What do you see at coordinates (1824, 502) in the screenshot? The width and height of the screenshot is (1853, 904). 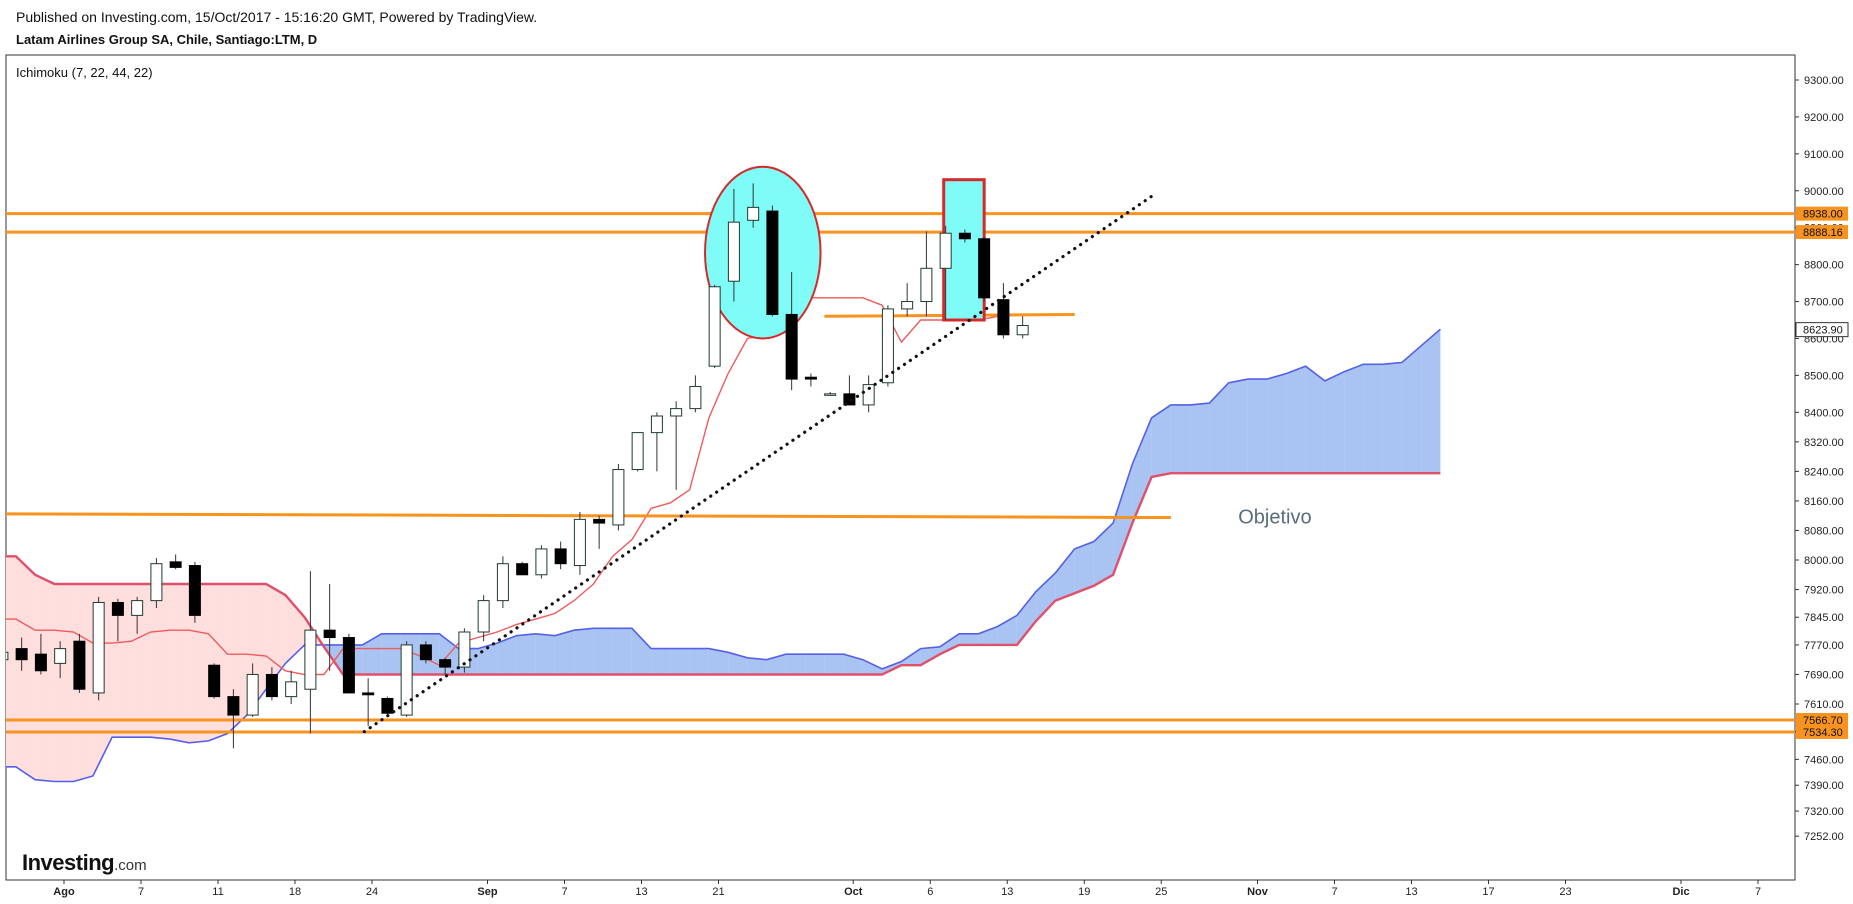 I see `y-tick-label: 8160.00` at bounding box center [1824, 502].